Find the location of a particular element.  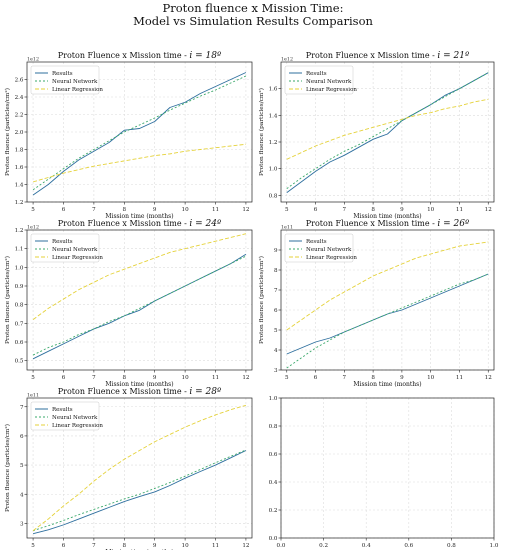

chart-title: Proton Fluence x Mission time - i = 24º is located at coordinates (140, 224).